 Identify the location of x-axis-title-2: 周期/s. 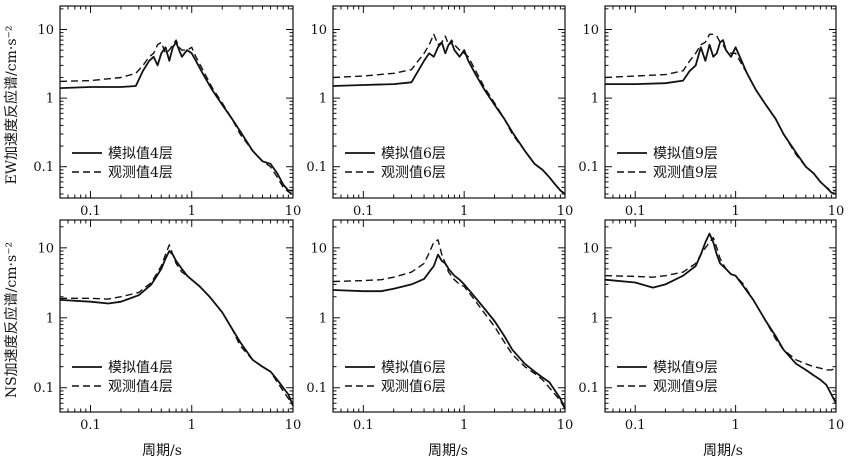
(448, 451).